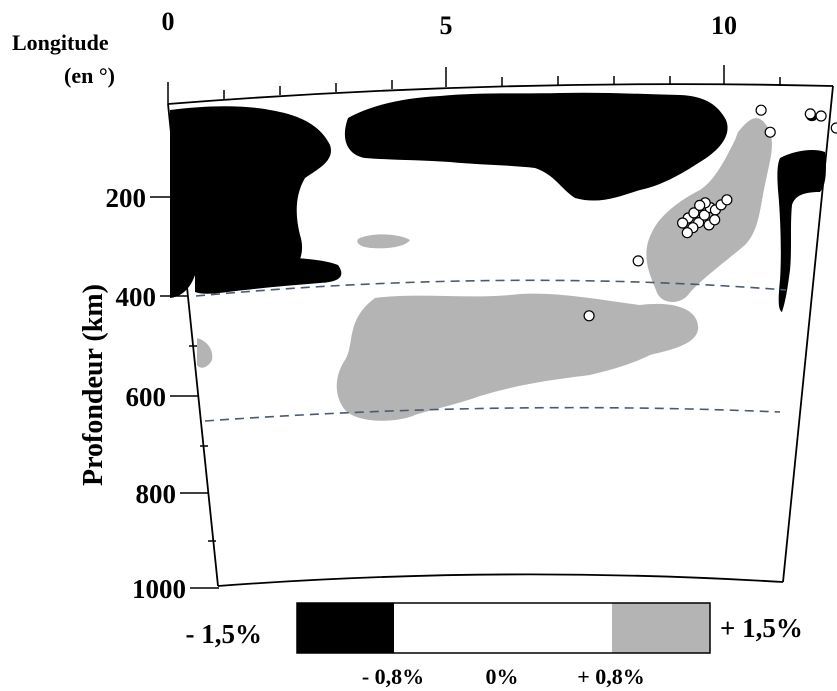 The height and width of the screenshot is (691, 837). Describe the element at coordinates (761, 628) in the screenshot. I see `colorscale-max-label: + 1,5%` at that location.